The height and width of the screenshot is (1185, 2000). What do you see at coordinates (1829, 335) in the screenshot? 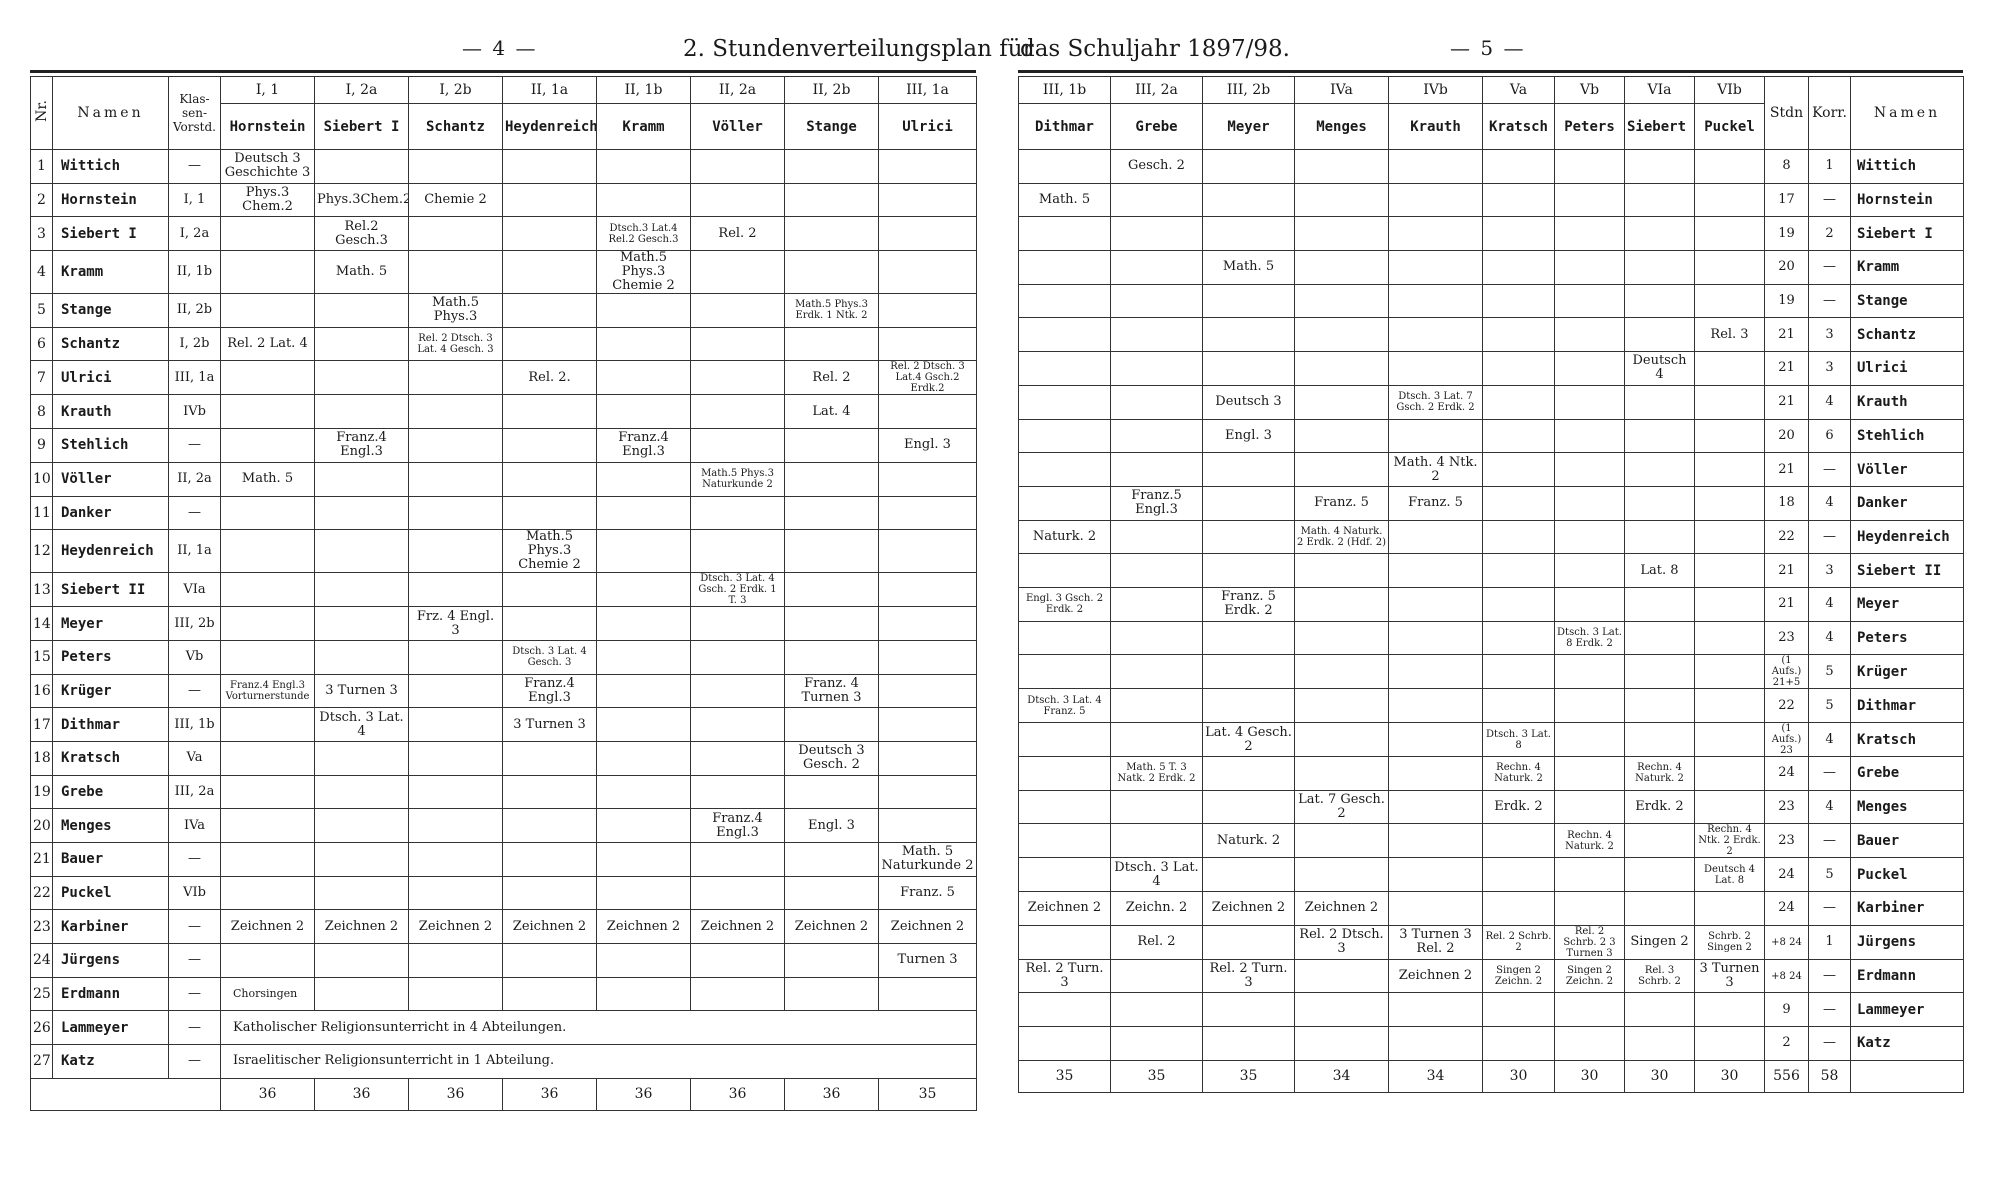
I see `corrections-count: 3` at bounding box center [1829, 335].